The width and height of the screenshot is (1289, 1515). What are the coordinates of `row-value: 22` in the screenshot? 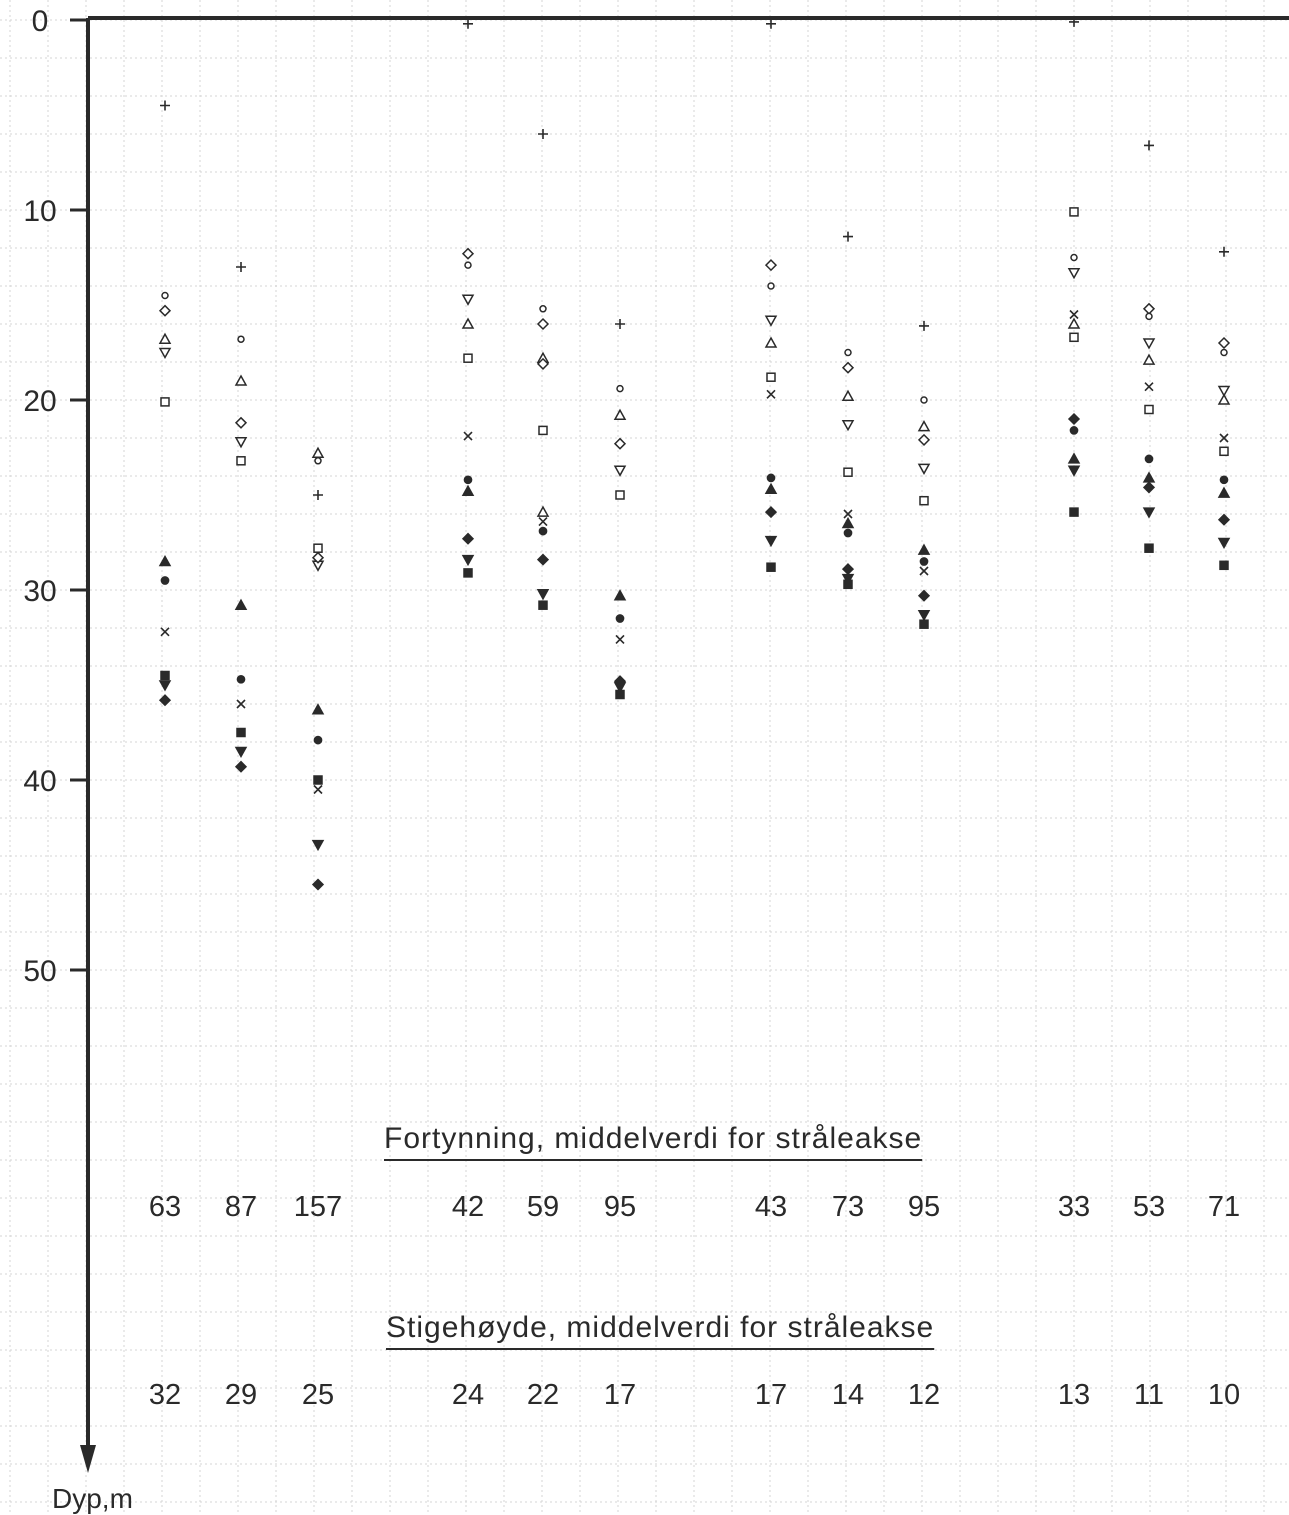 It's located at (543, 1395).